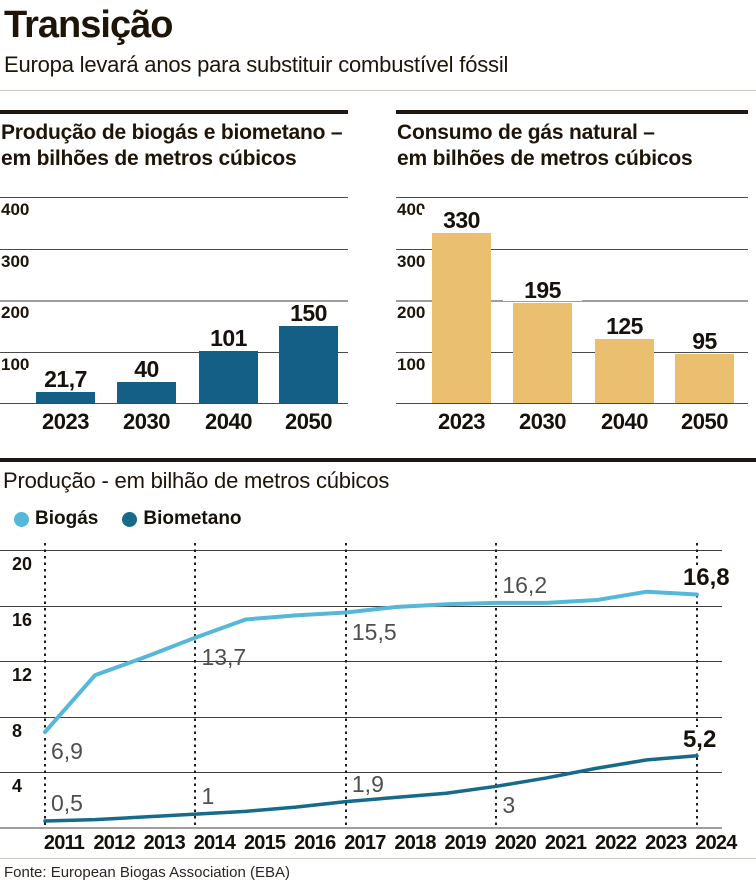 The image size is (756, 889). I want to click on data-label-biometano-2024: 5,2, so click(699, 739).